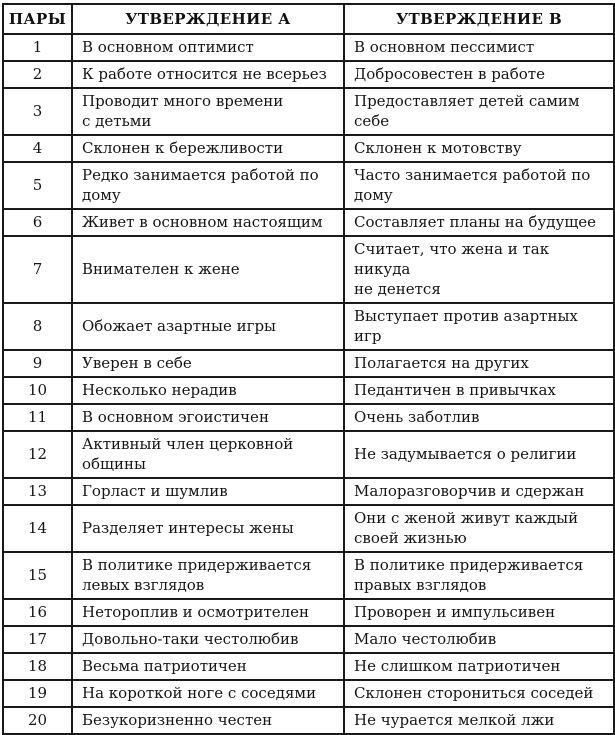  What do you see at coordinates (208, 528) in the screenshot?
I see `statement-a-cell: Разделяет интересы жены` at bounding box center [208, 528].